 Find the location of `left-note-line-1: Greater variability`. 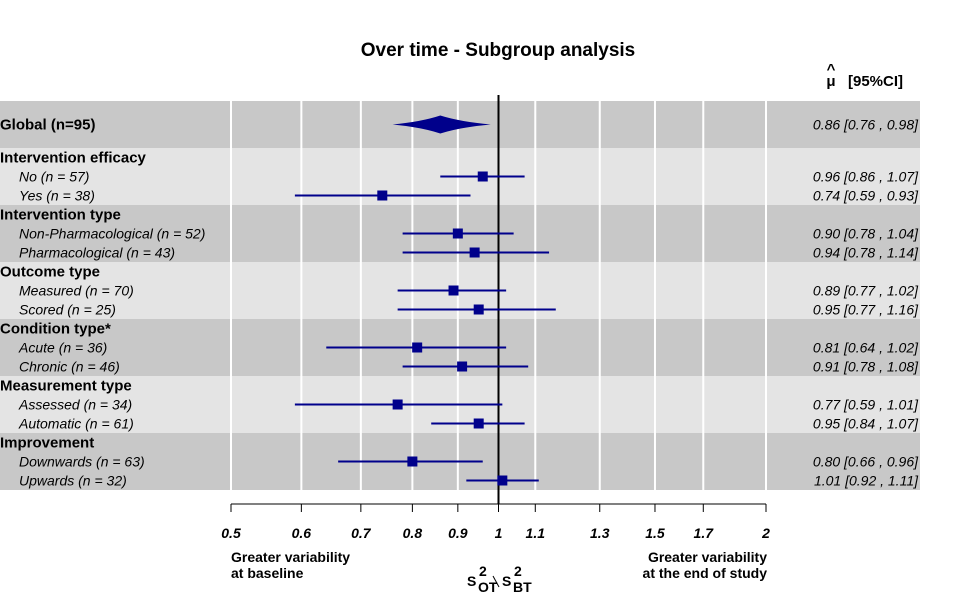

left-note-line-1: Greater variability is located at coordinates (290, 557).